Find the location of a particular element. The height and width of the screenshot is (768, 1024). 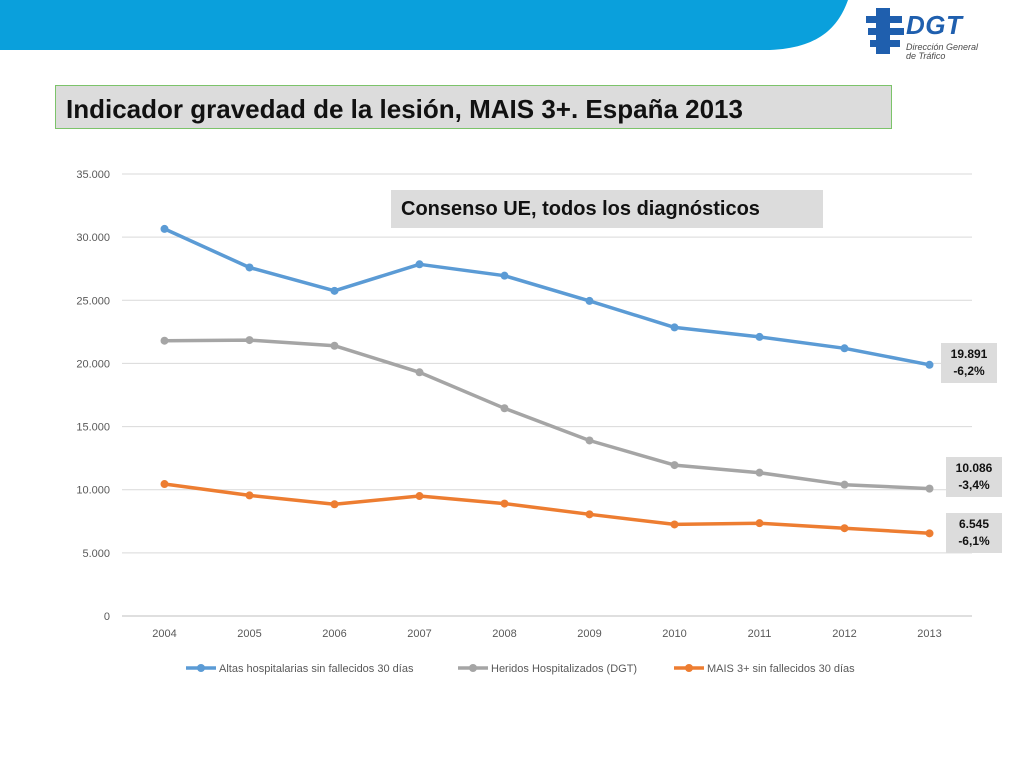

y-tick-label: 35.000 is located at coordinates (93, 175).